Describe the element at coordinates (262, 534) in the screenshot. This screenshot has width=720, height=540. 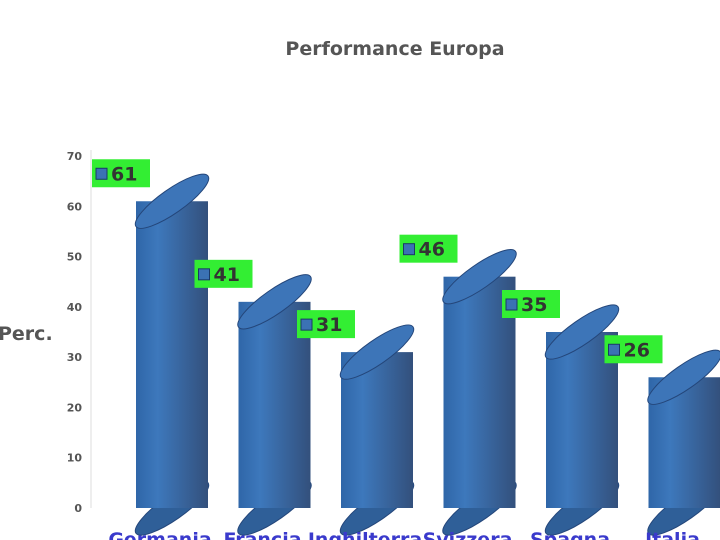
I see `x-tick-label: Francia` at that location.